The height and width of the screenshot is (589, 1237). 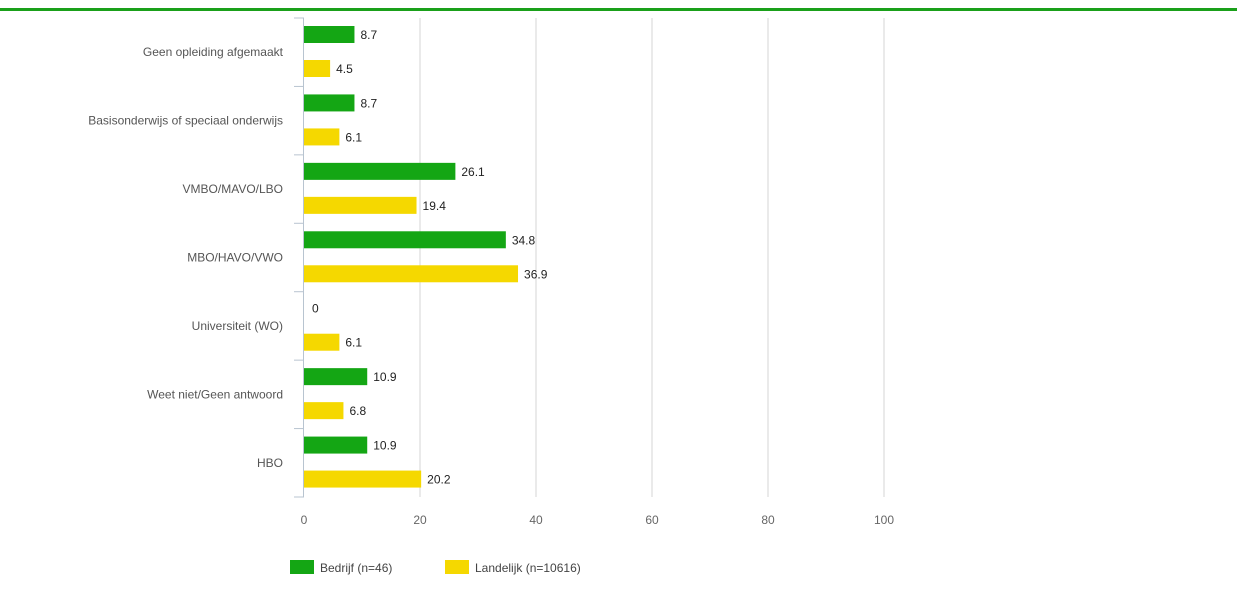 I want to click on x-tick-label: 0, so click(x=304, y=520).